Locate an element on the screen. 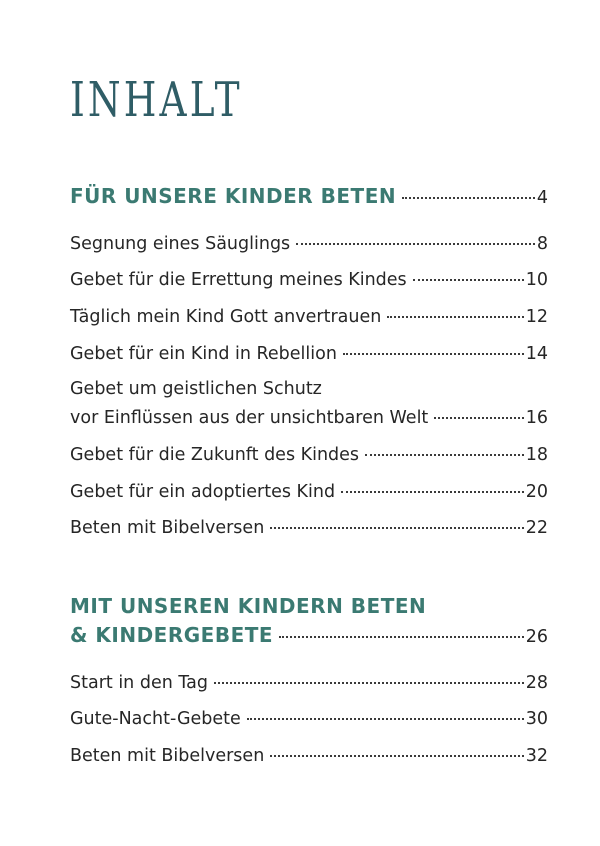  toc-entry: Beten mit Bibelversen 32 is located at coordinates (309, 756).